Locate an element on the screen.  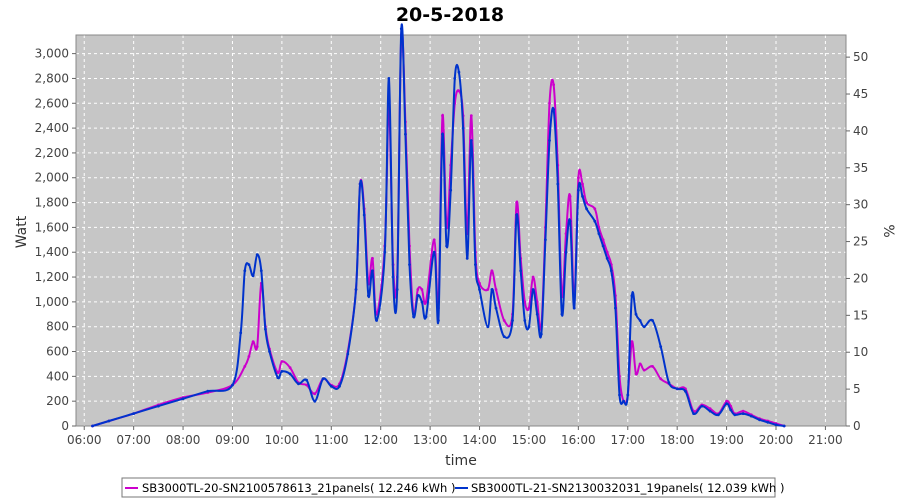
x-tick-label: 20:00 is located at coordinates (776, 440).